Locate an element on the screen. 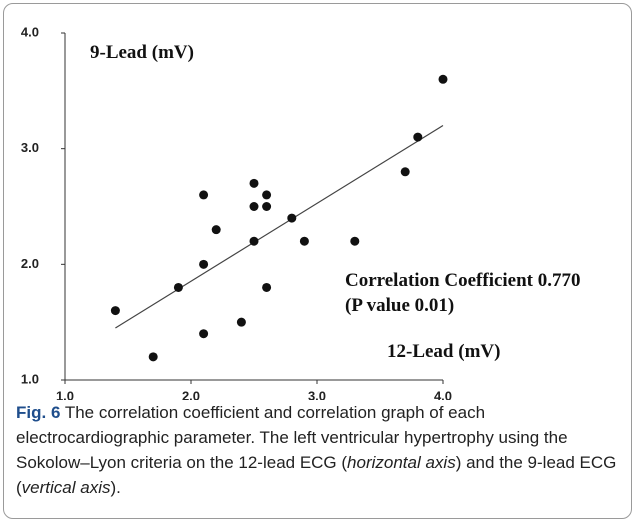  caption-label: Fig. 6 is located at coordinates (38, 412).